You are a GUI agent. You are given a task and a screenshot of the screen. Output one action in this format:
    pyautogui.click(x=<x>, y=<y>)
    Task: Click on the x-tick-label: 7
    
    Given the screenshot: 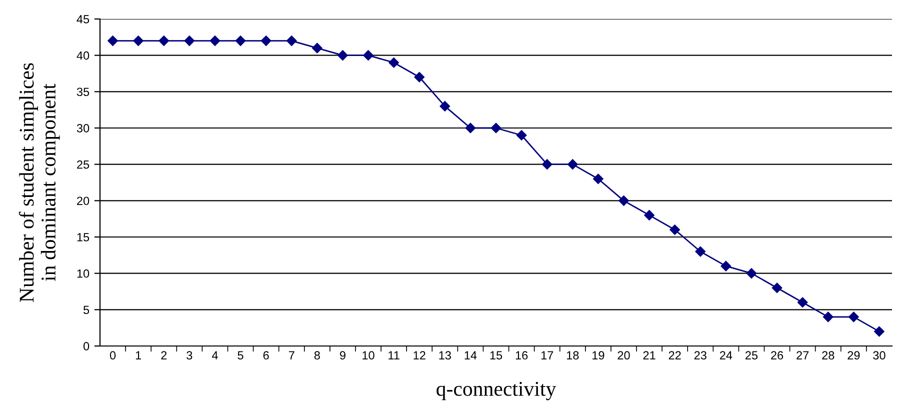 What is the action you would take?
    pyautogui.click(x=291, y=355)
    